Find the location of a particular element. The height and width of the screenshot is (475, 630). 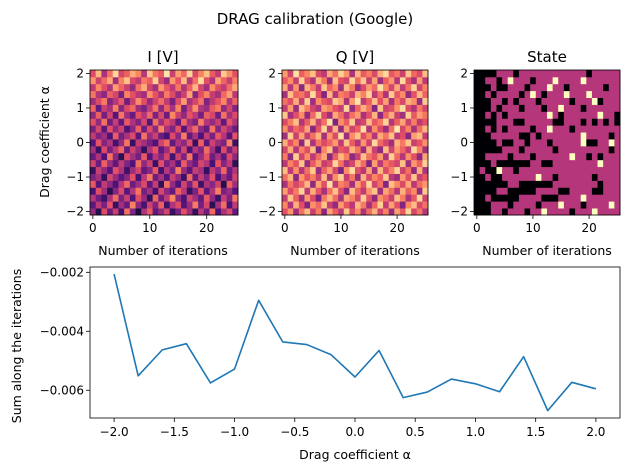

heatmap-i-xtick-label: 0 is located at coordinates (93, 228).